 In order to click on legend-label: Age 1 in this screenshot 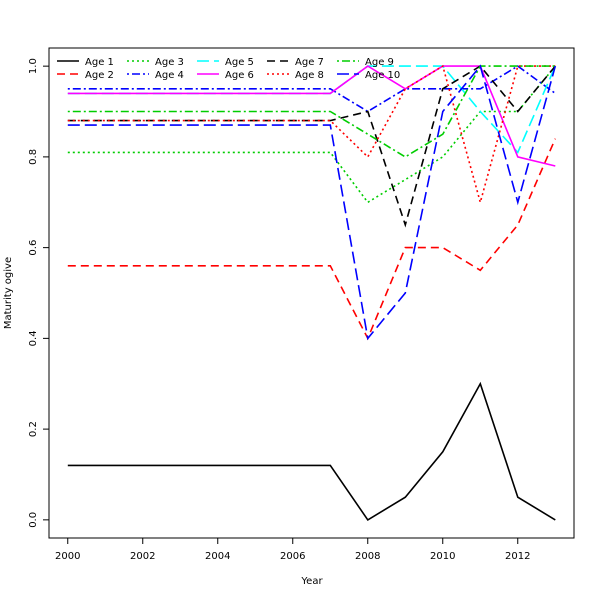, I will do `click(99, 62)`.